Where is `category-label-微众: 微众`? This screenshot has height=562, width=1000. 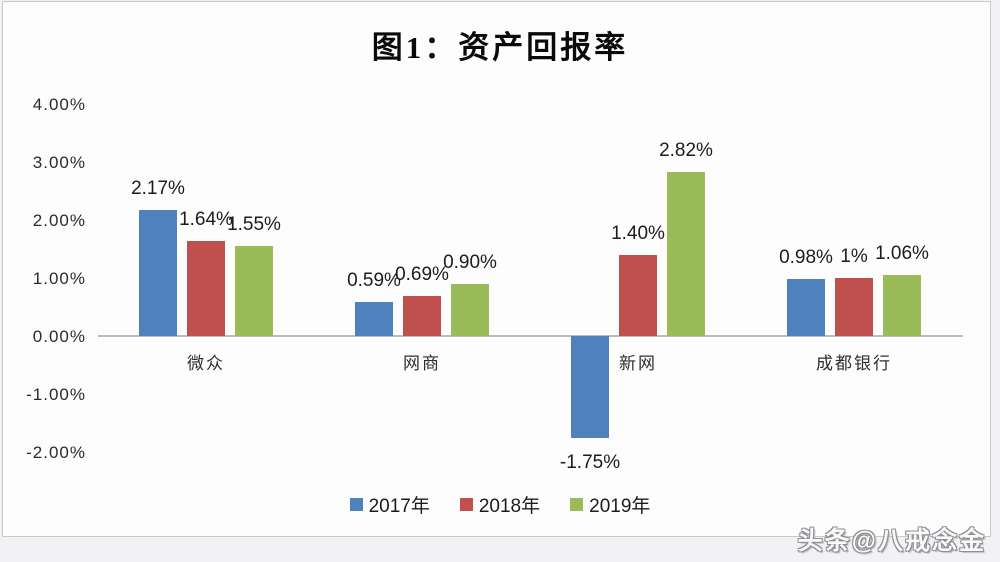
category-label-微众: 微众 is located at coordinates (206, 363).